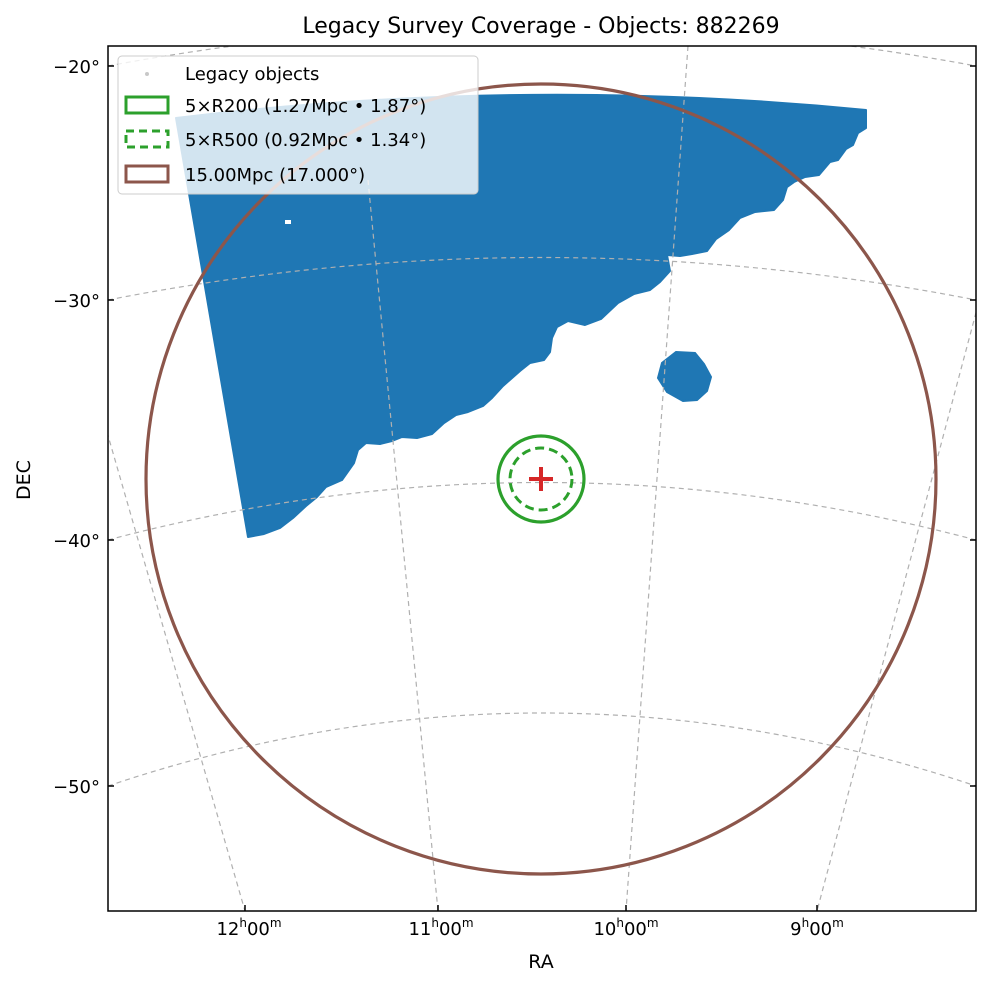 This screenshot has width=991, height=986. What do you see at coordinates (147, 105) in the screenshot?
I see `legend-marker-r200` at bounding box center [147, 105].